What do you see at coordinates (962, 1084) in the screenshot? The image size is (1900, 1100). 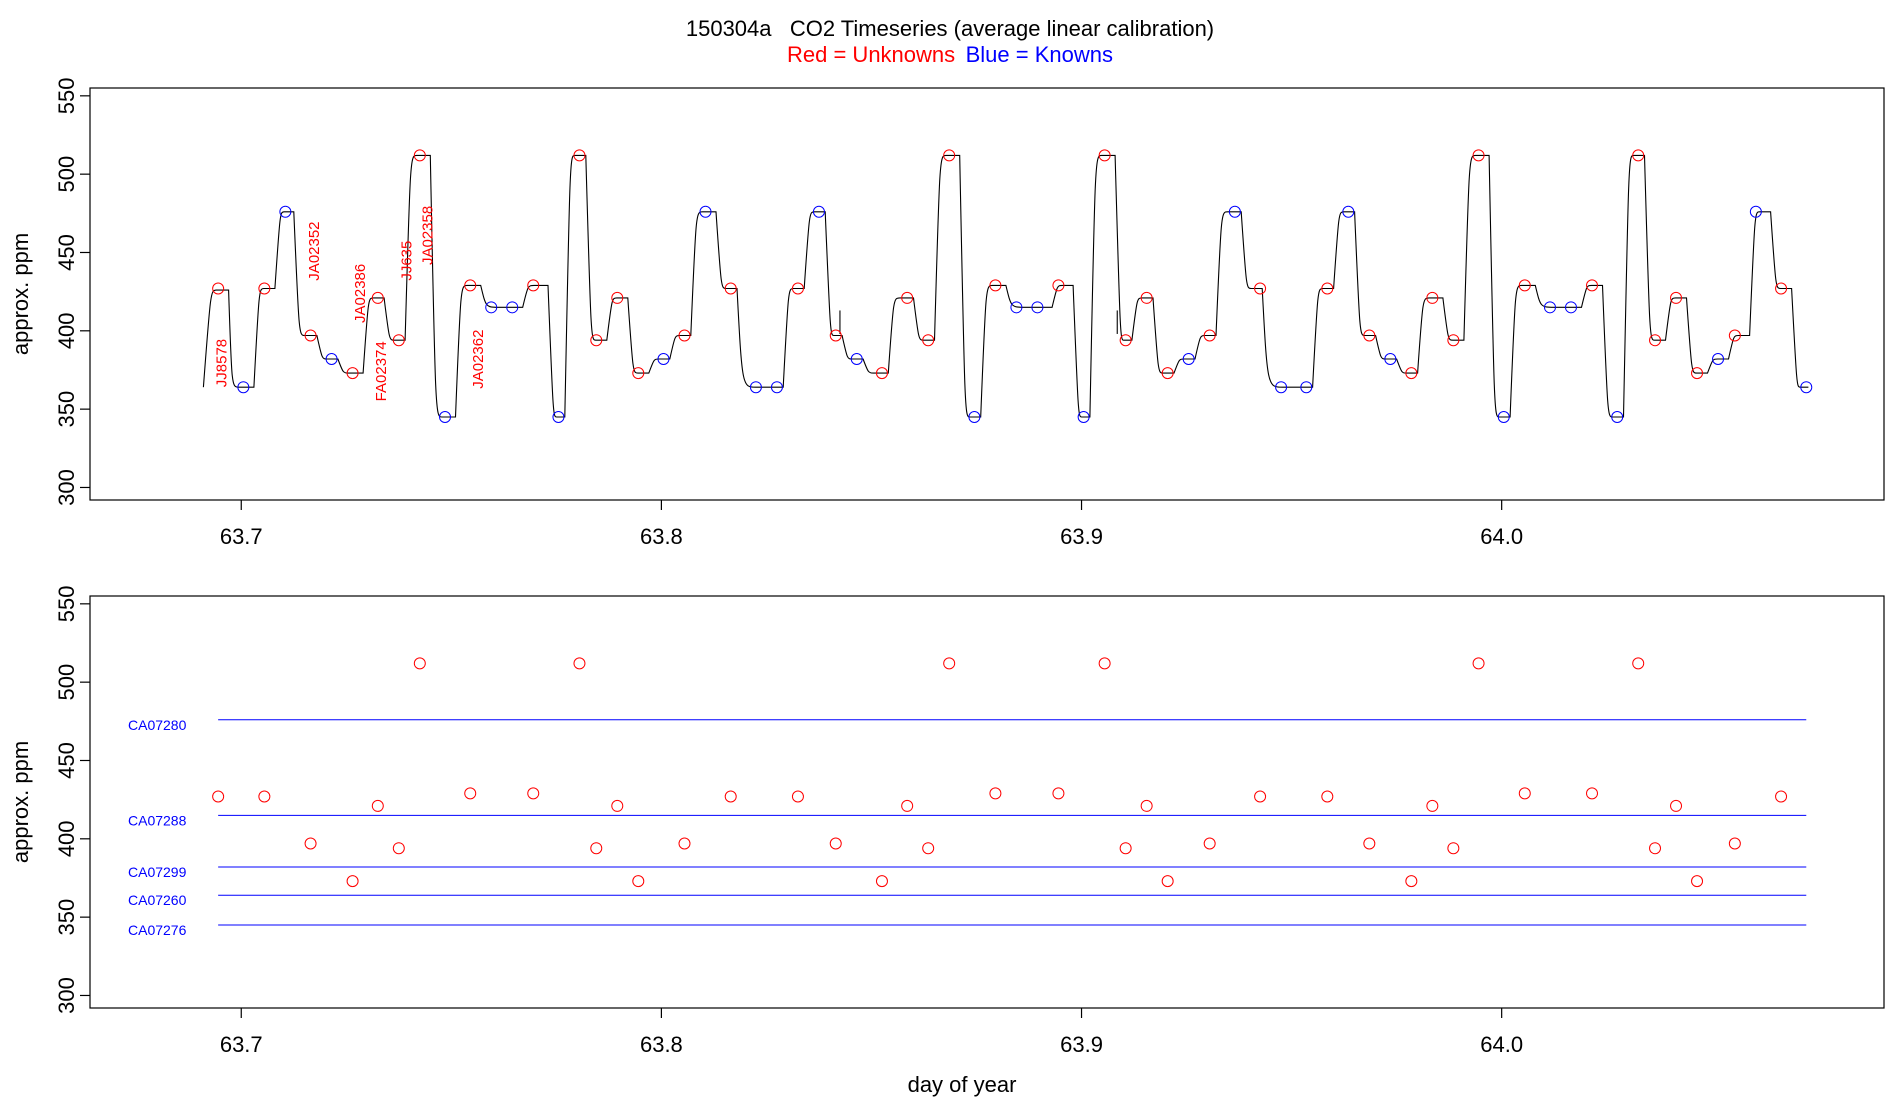 I see `x-axis-label: day of year` at bounding box center [962, 1084].